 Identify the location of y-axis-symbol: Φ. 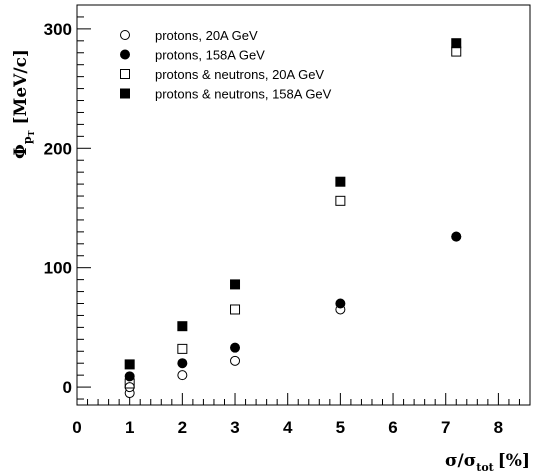
(21, 151).